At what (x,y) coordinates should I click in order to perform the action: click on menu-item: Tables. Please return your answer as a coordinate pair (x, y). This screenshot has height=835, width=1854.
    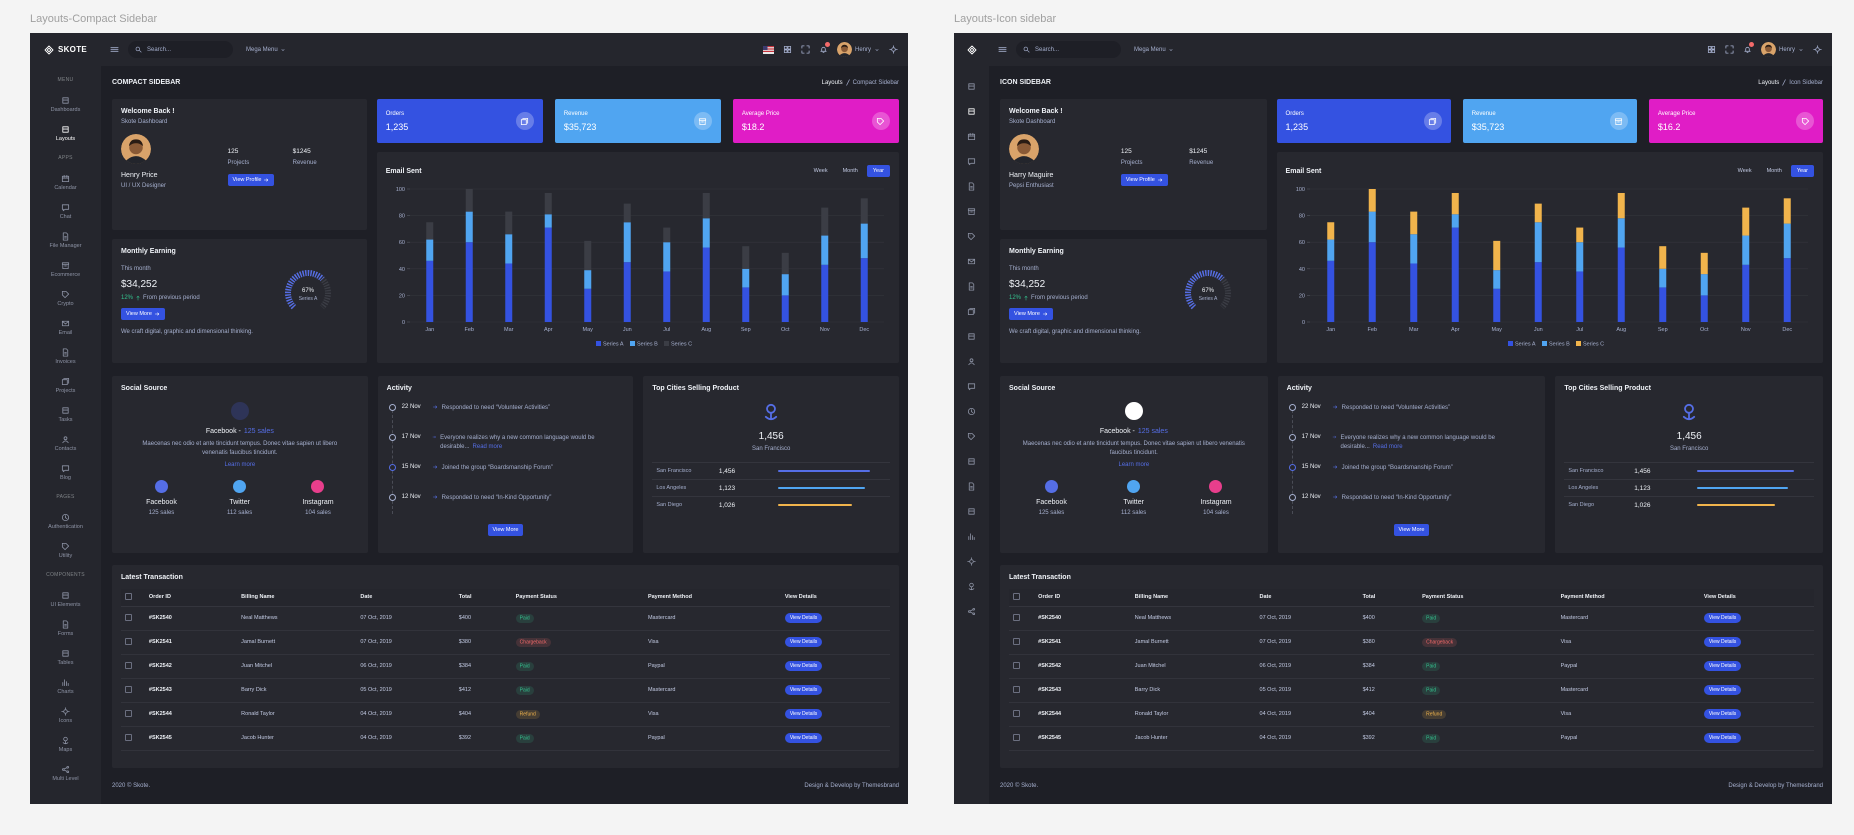
    Looking at the image, I should click on (65, 657).